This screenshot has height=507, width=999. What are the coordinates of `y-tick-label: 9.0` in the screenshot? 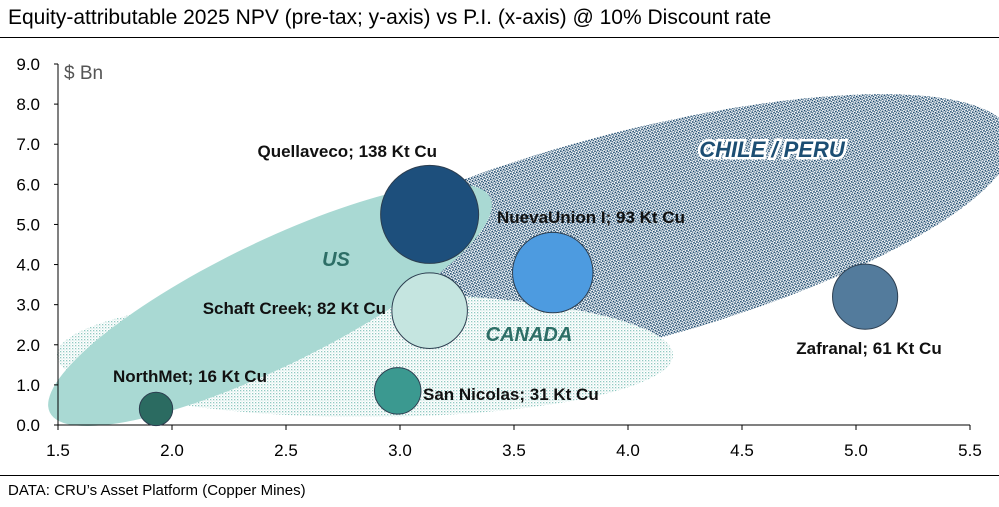 It's located at (28, 64).